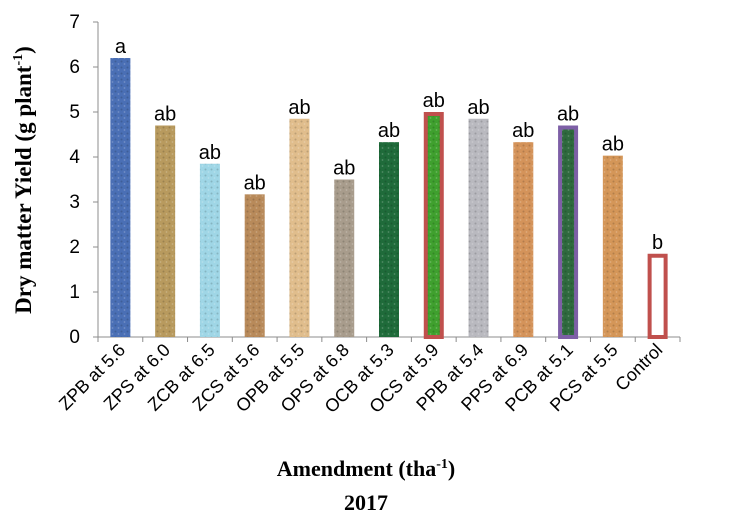  What do you see at coordinates (74, 292) in the screenshot?
I see `y-tick-label: 1` at bounding box center [74, 292].